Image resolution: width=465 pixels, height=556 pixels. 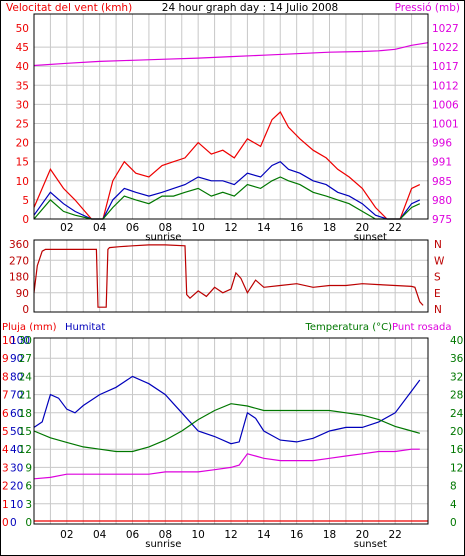 I want to click on dewpoint-axis-title: Punt rosada, so click(x=421, y=327).